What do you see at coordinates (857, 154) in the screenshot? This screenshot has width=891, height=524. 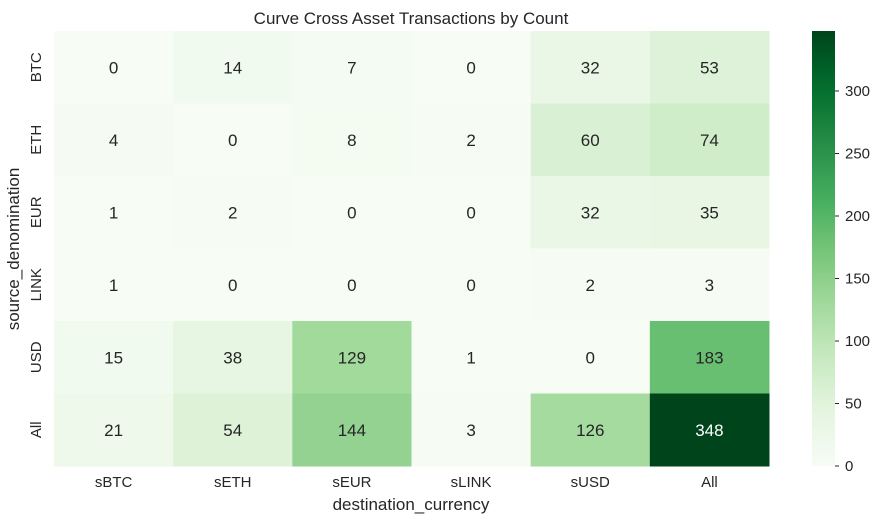 I see `colorbar-tick-label: 250` at bounding box center [857, 154].